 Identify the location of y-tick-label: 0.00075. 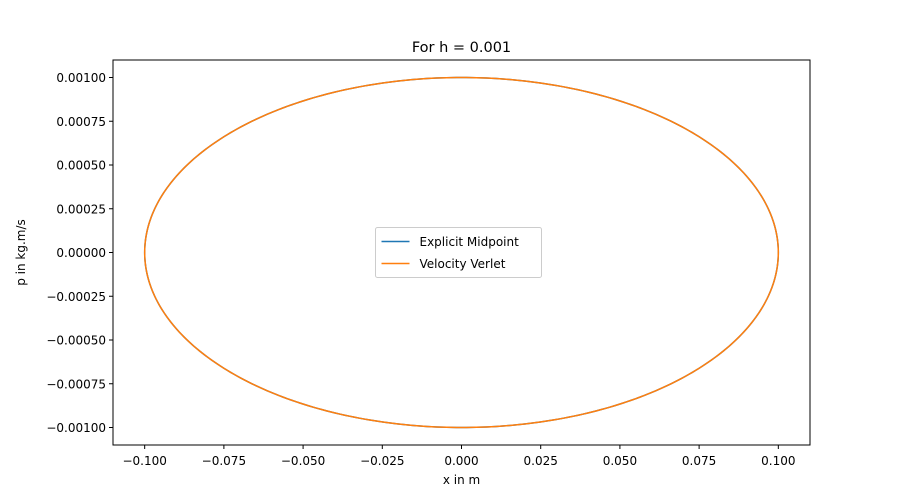
(81, 122).